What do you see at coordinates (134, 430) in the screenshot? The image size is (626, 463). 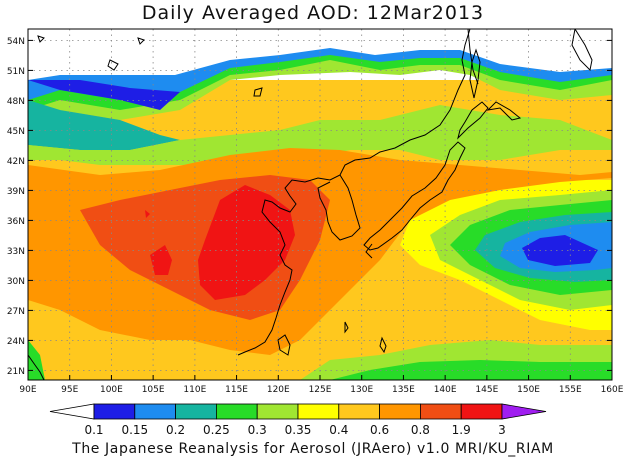 I see `colorbar-label: 0.15` at bounding box center [134, 430].